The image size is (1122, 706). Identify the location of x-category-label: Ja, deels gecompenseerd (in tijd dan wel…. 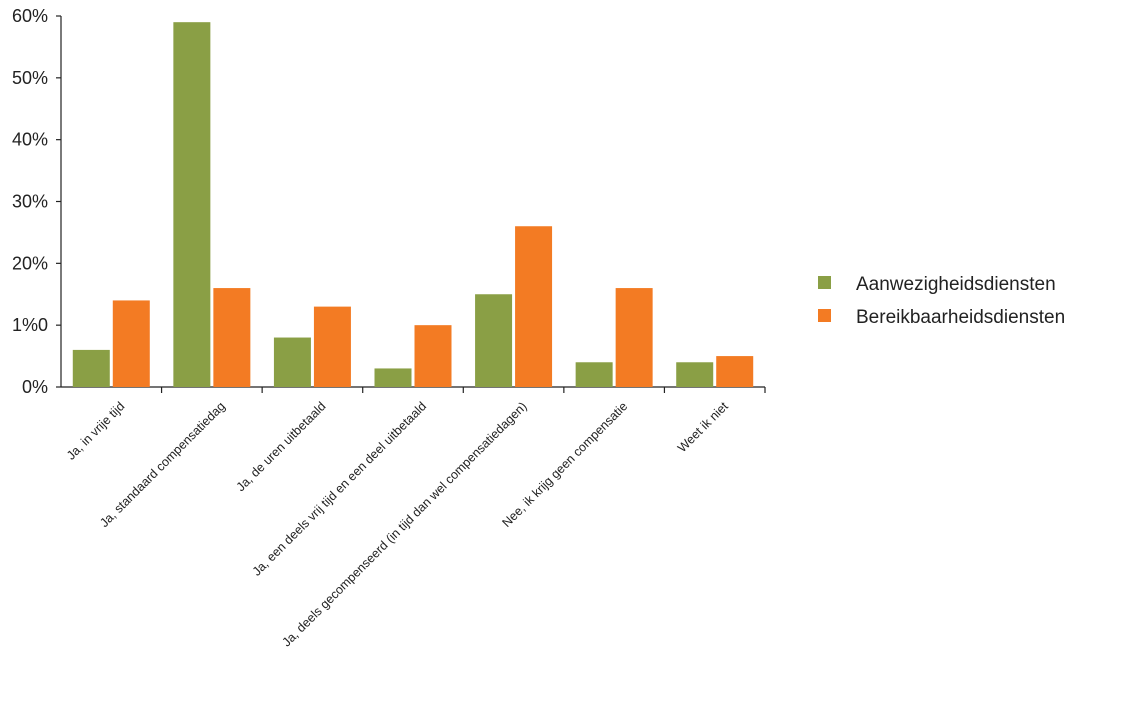
(405, 524).